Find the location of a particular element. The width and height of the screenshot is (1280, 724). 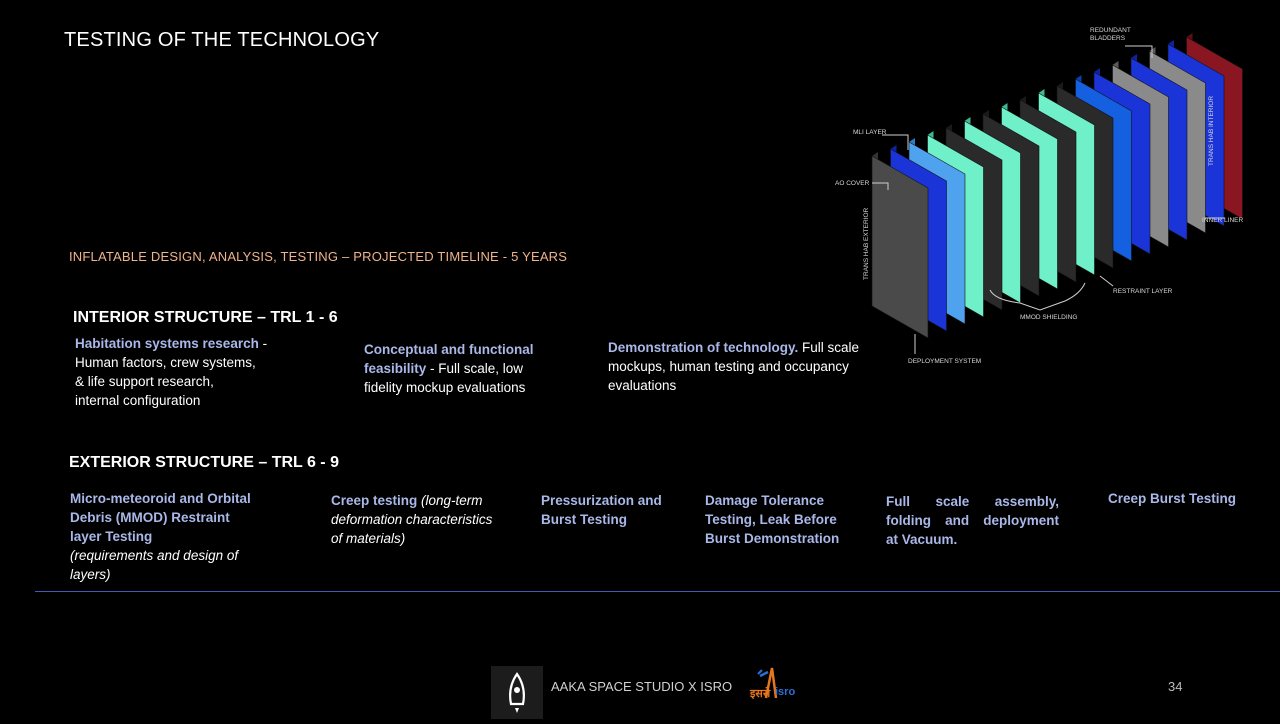

item-title: Creep testing is located at coordinates (374, 500).